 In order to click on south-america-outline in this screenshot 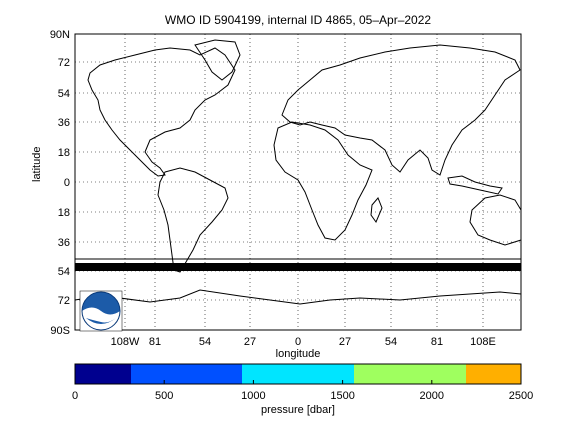, I will do `click(193, 220)`.